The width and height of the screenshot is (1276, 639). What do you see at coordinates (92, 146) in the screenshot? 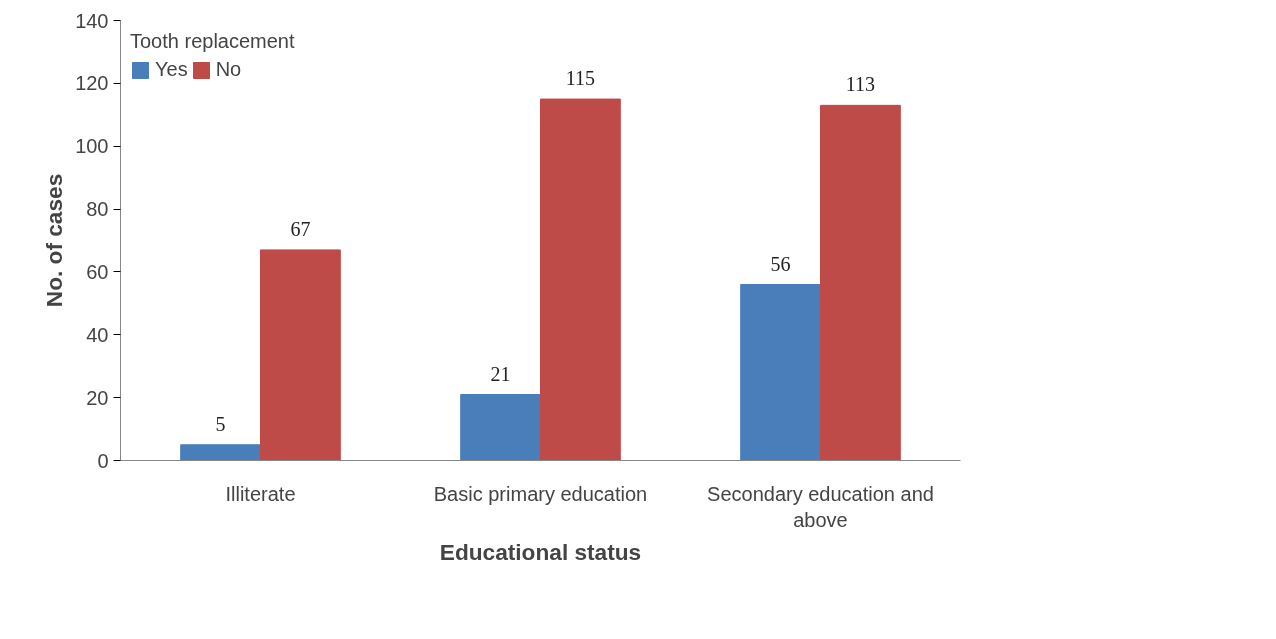
I see `y-tick-label: 100` at bounding box center [92, 146].